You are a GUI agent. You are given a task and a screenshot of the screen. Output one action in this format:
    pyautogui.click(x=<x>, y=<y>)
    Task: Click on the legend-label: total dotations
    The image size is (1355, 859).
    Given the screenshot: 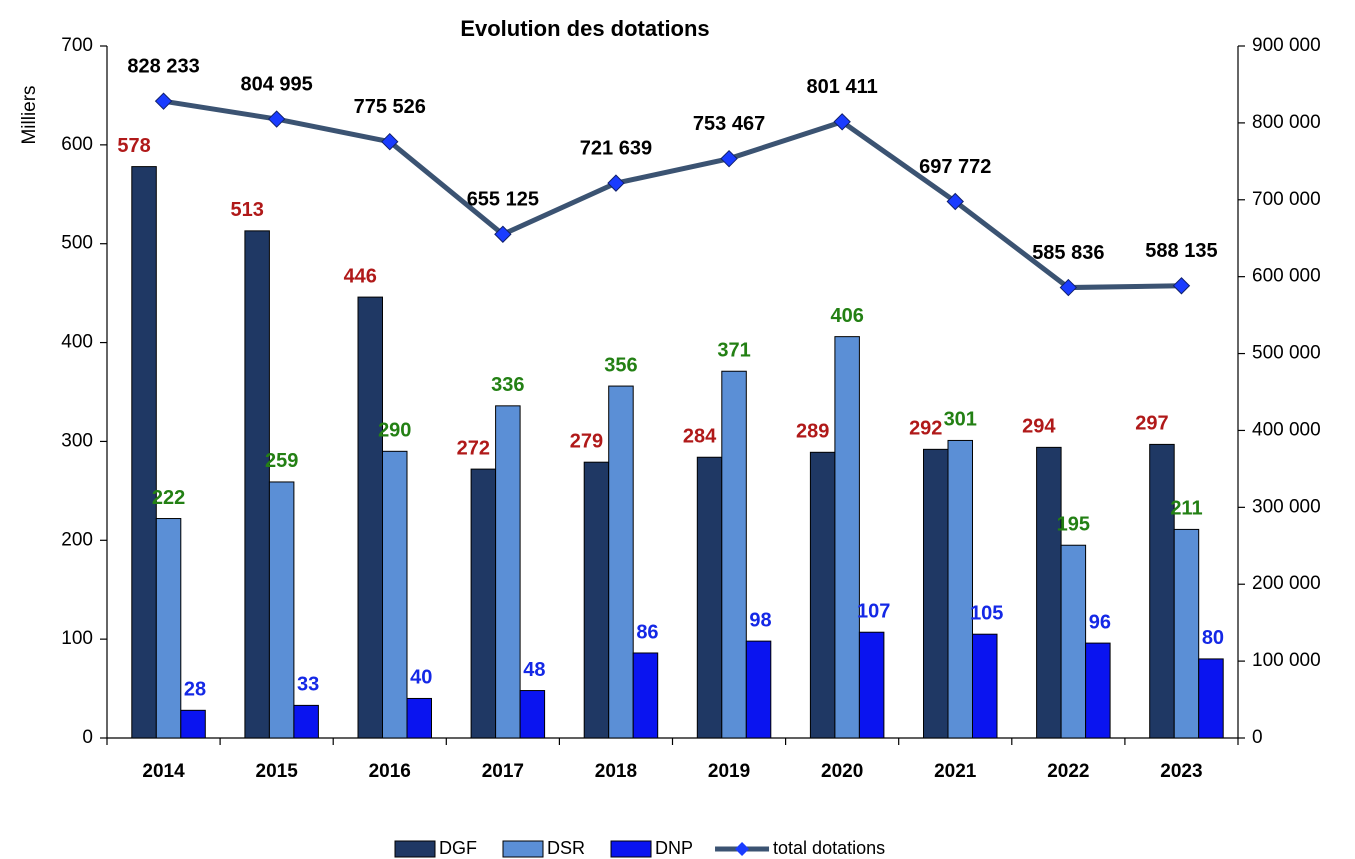 What is the action you would take?
    pyautogui.click(x=829, y=848)
    